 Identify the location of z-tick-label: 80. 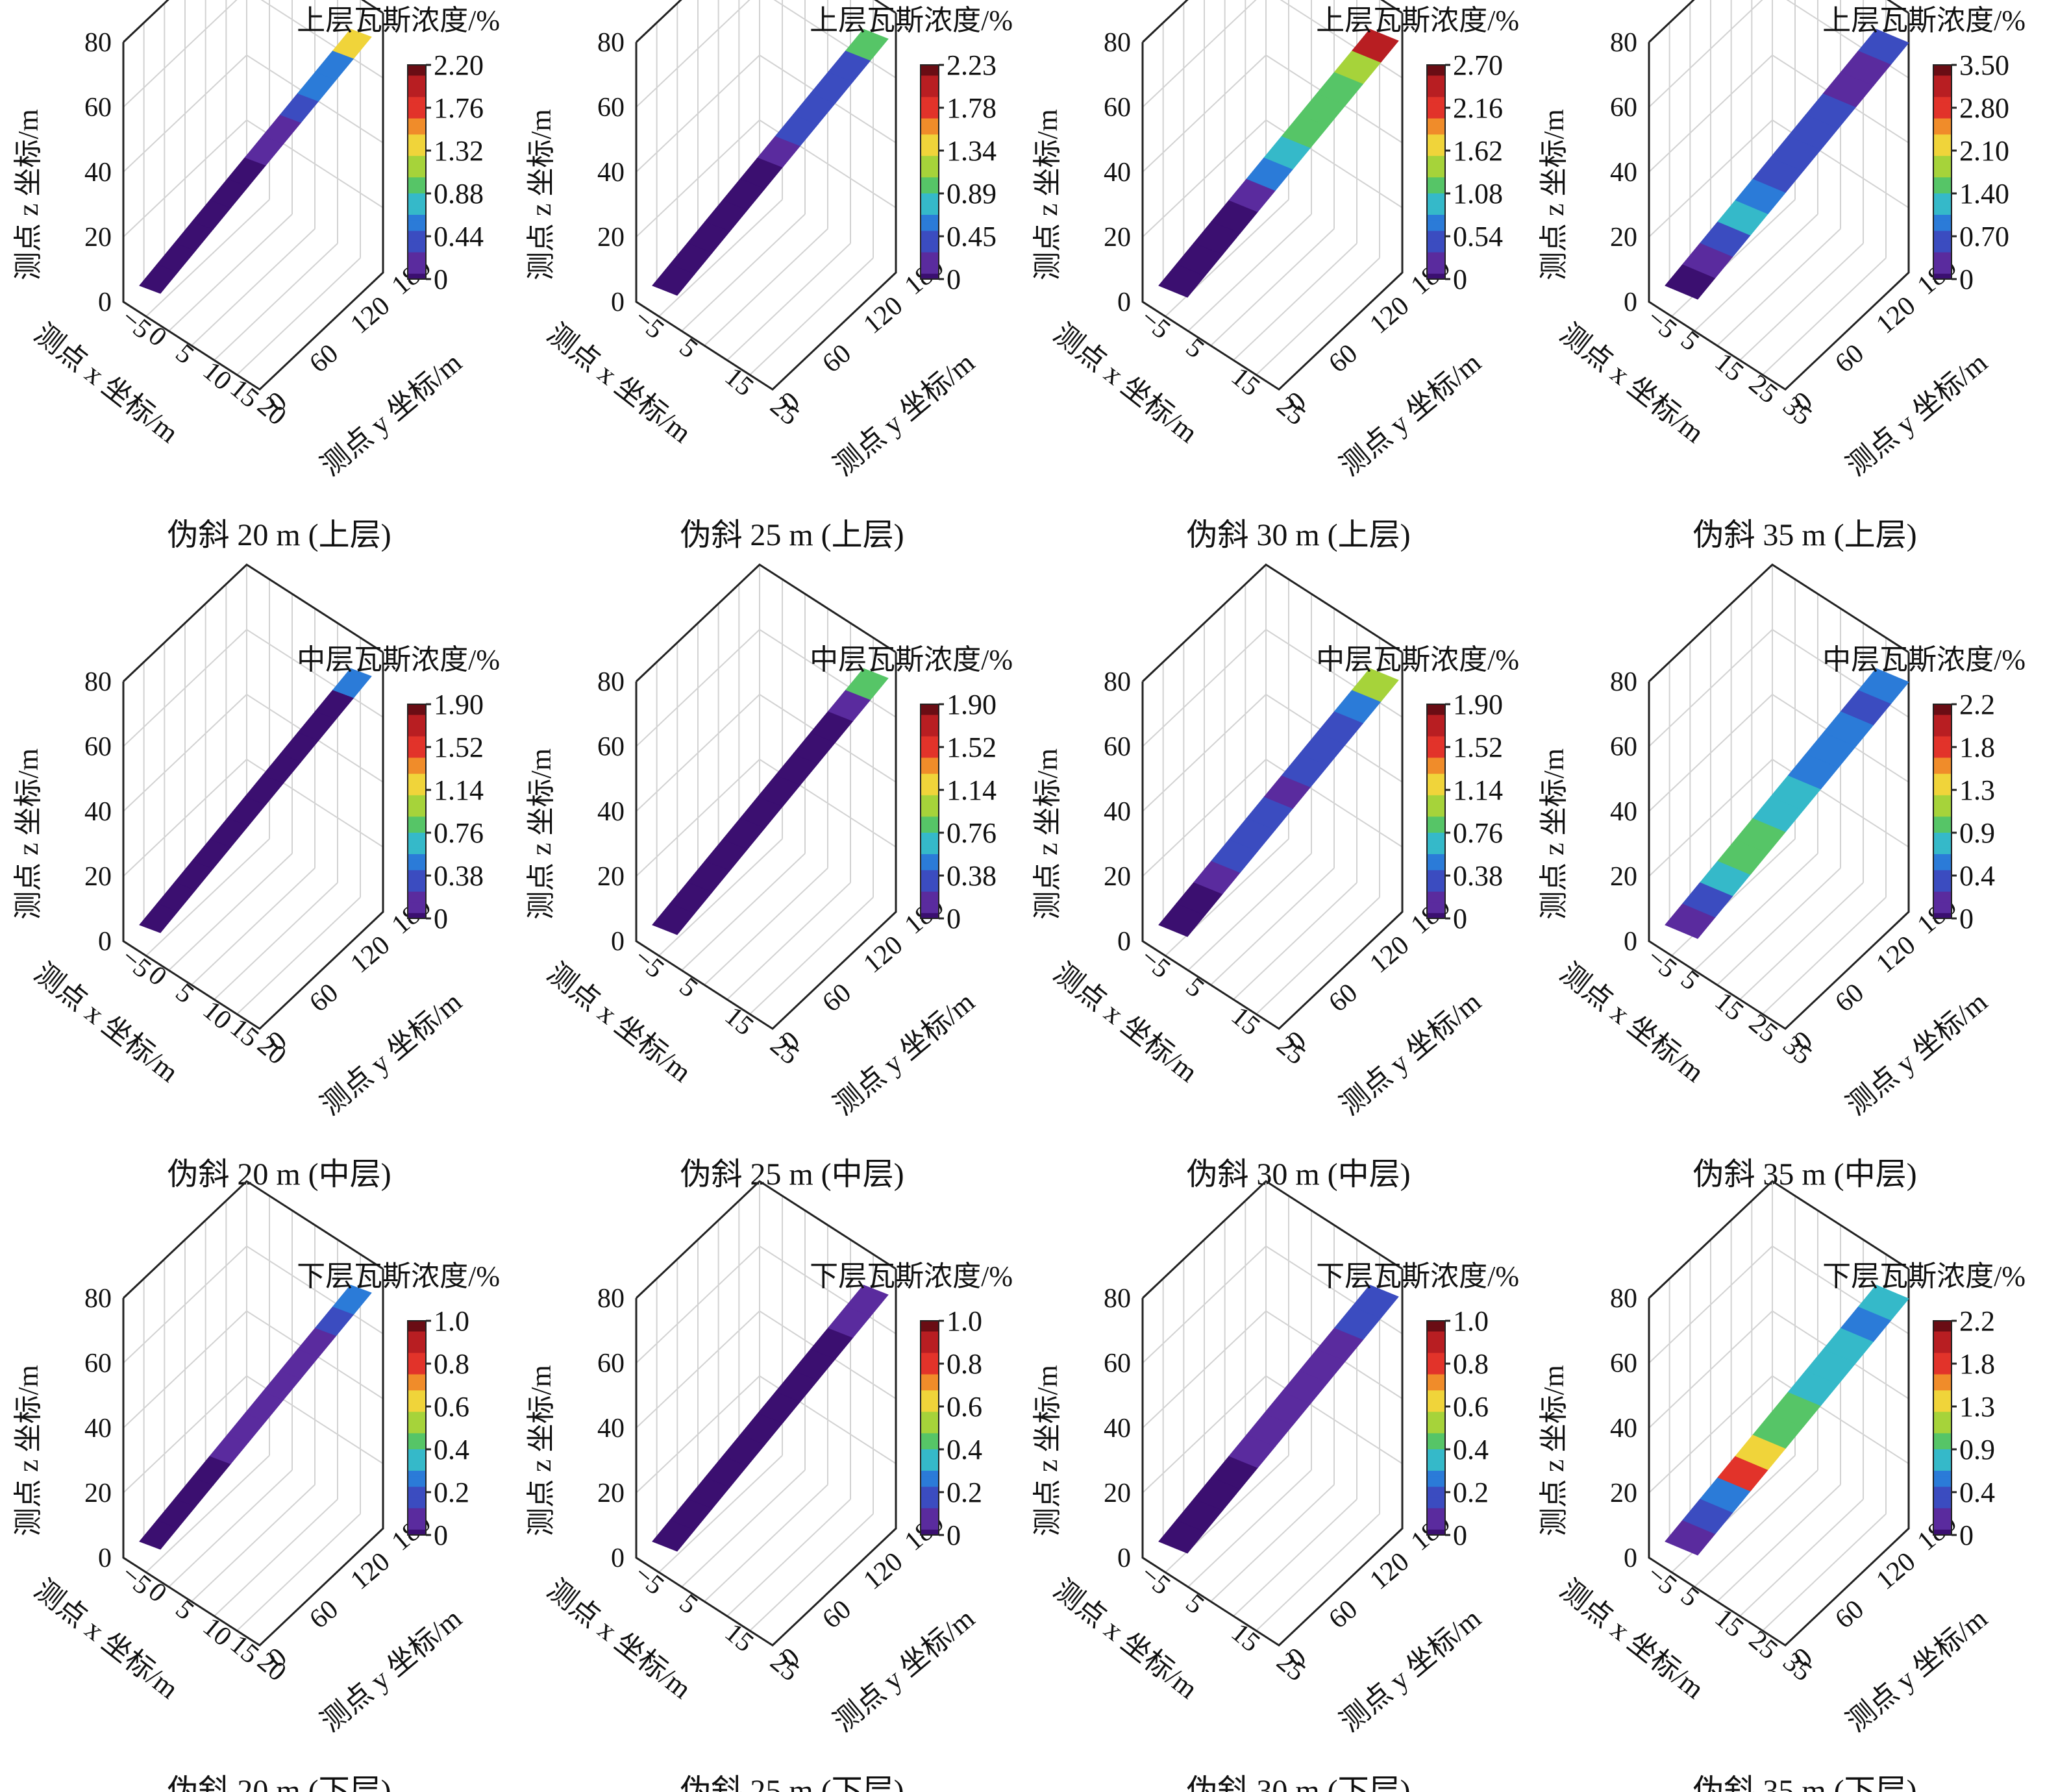
(611, 682).